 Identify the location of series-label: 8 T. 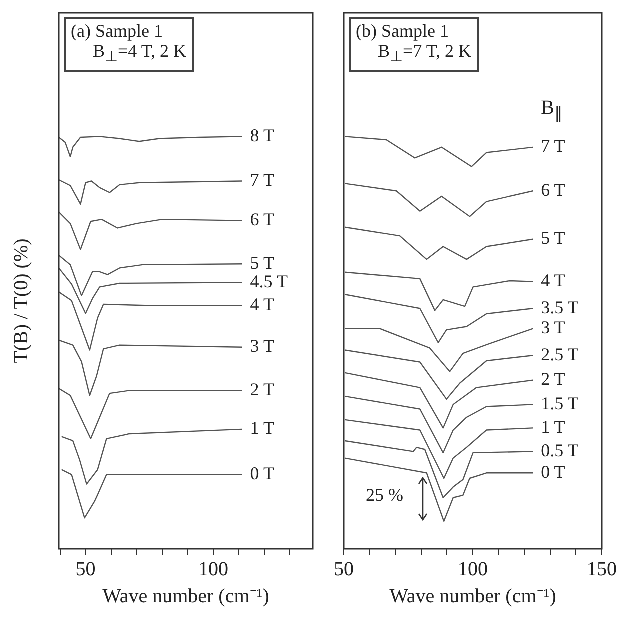
(262, 135).